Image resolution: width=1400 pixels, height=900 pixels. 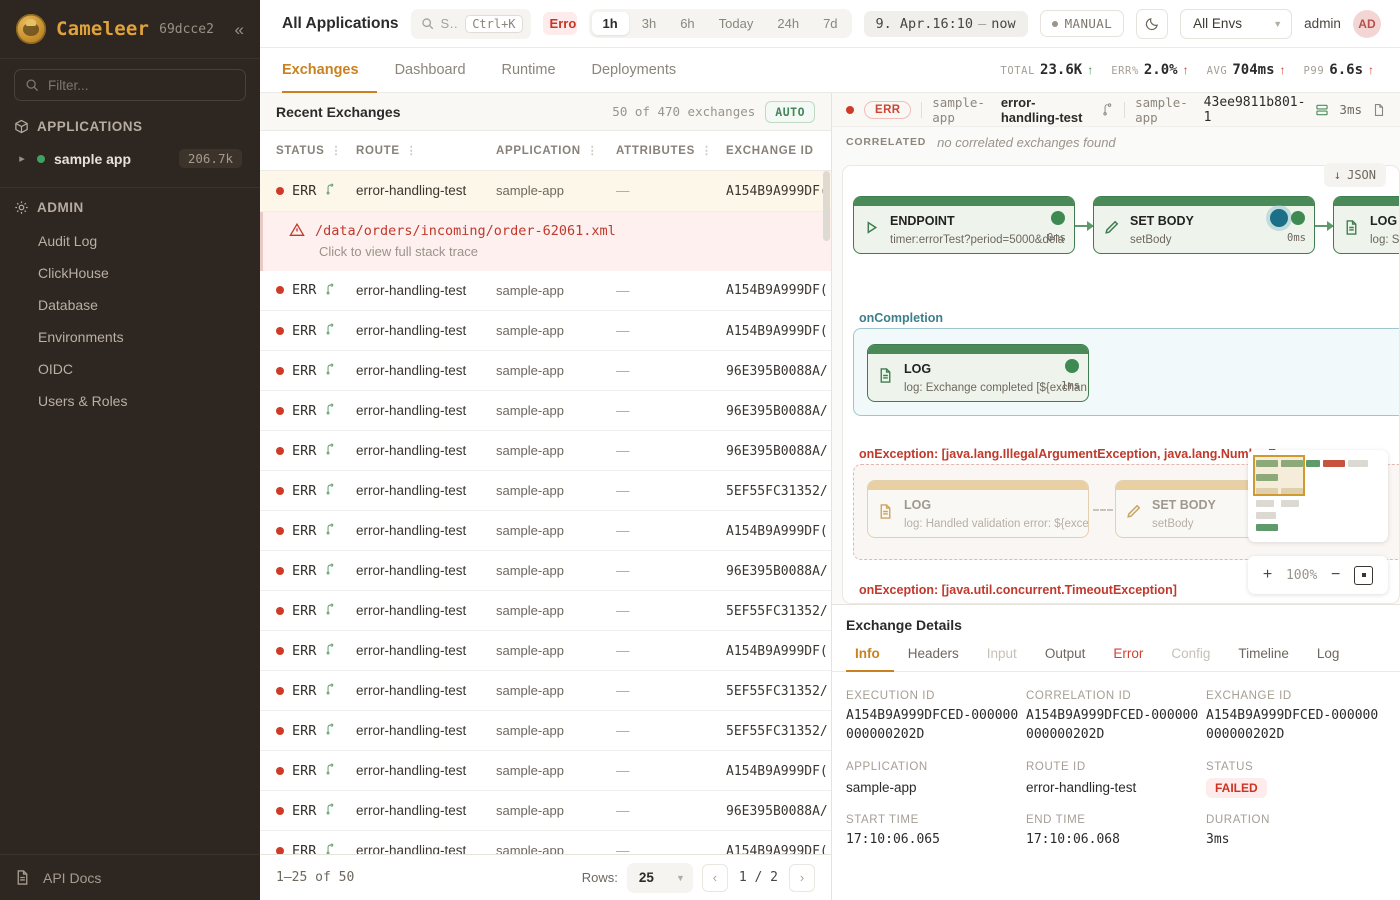 I want to click on column-header-exchange-id: EXCHANGE ID, so click(x=779, y=150).